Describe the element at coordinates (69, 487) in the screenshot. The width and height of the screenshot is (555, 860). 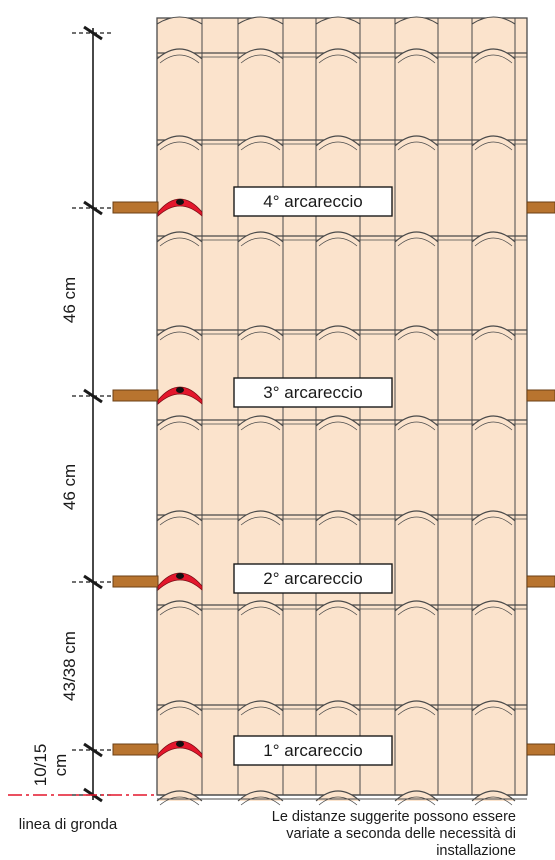
I see `dimension-text-46cm-lower: 46 cm` at that location.